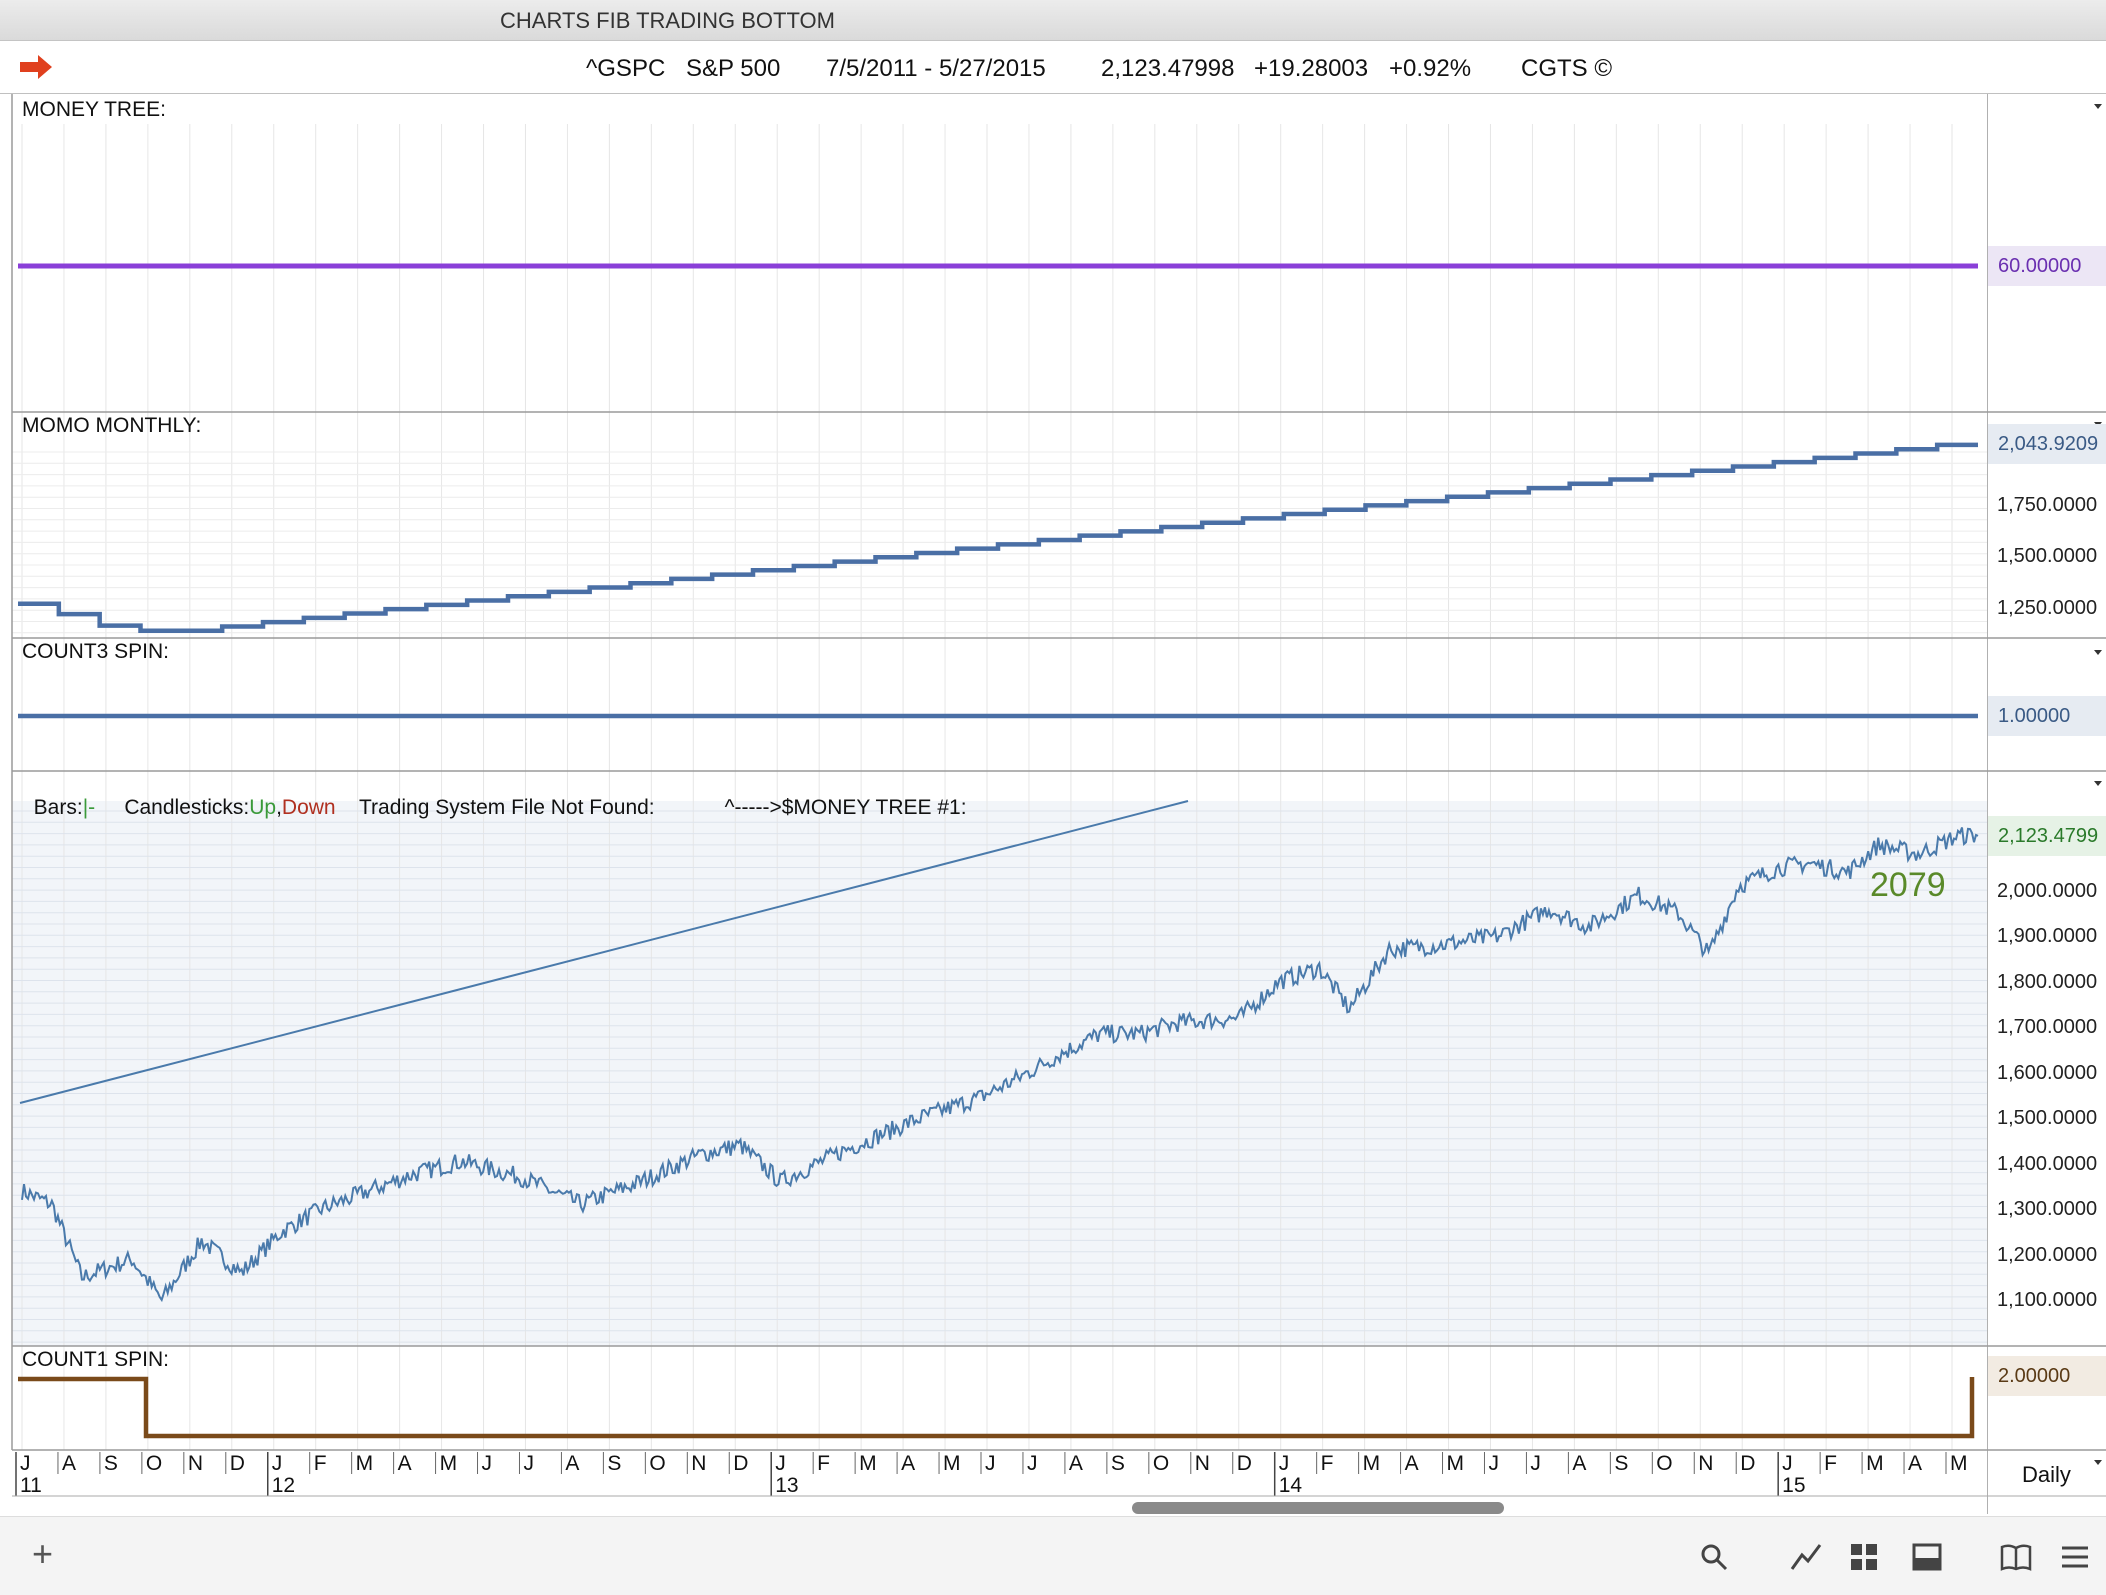 The width and height of the screenshot is (2106, 1595). Describe the element at coordinates (2047, 1118) in the screenshot. I see `price-tick: 1,500.0000` at that location.